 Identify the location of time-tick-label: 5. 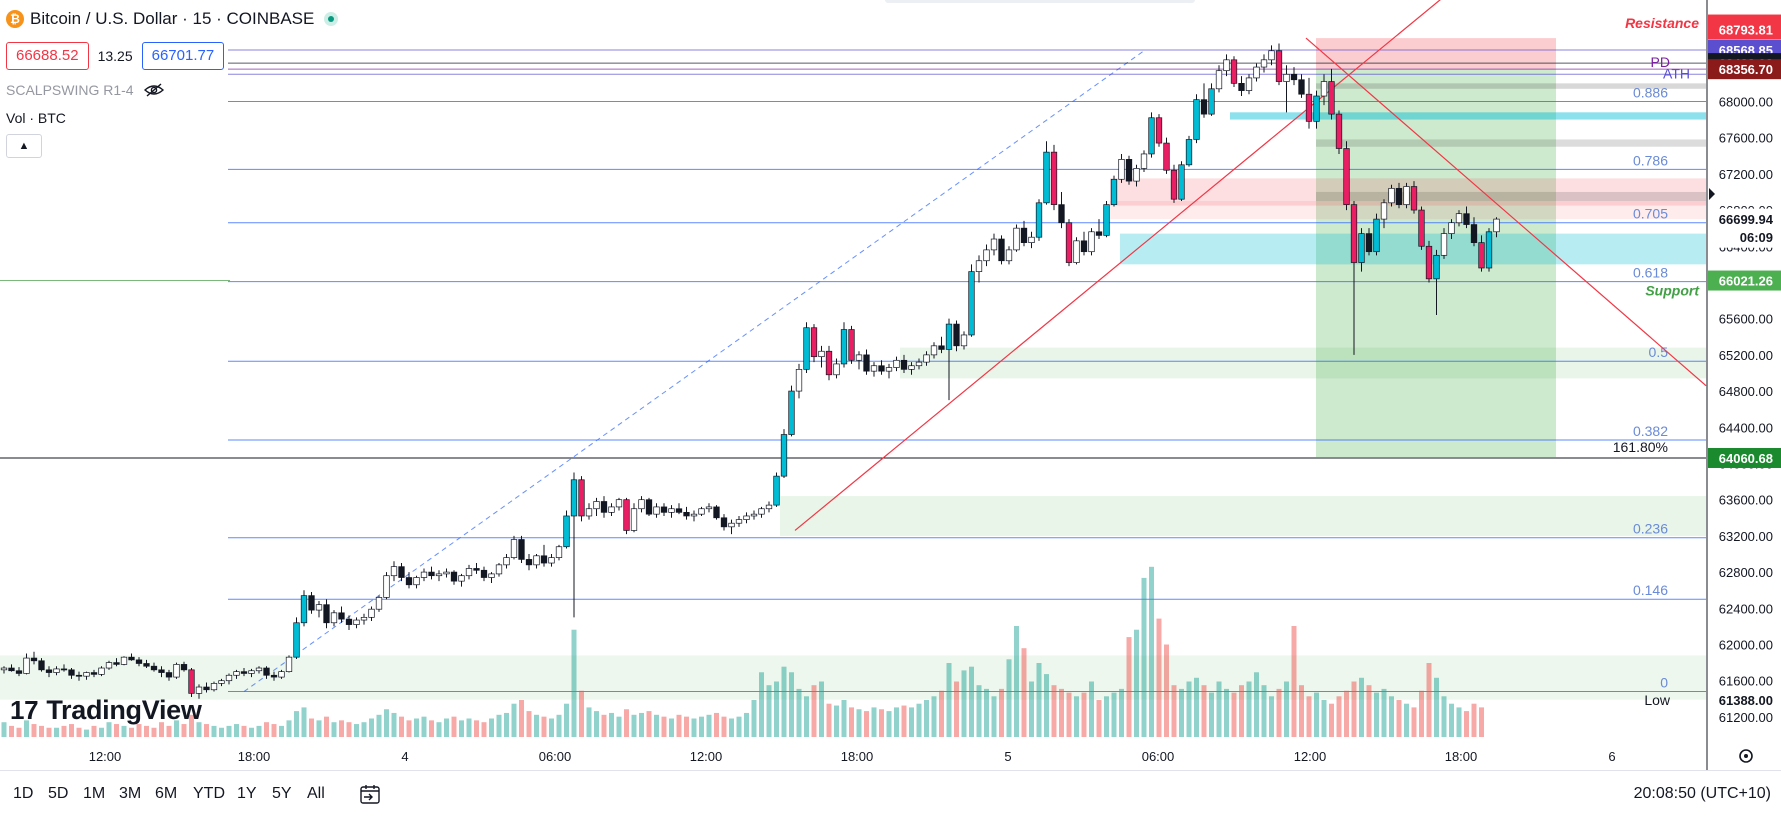
(1007, 756).